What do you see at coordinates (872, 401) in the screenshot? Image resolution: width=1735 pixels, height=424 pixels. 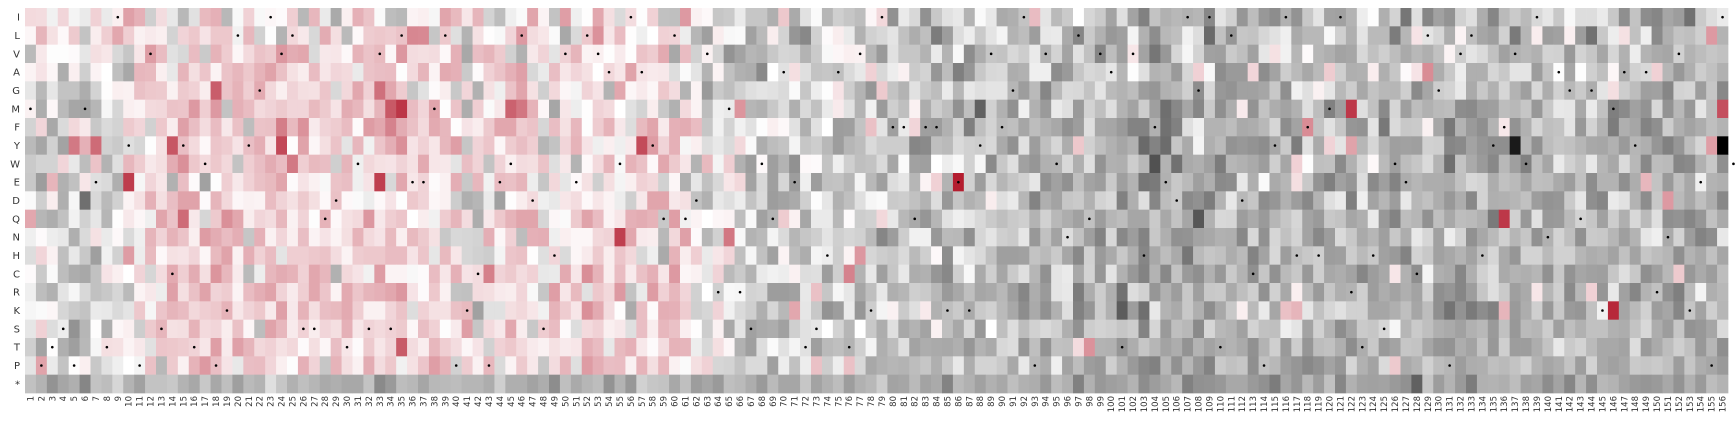 I see `x-tick-label: 78` at bounding box center [872, 401].